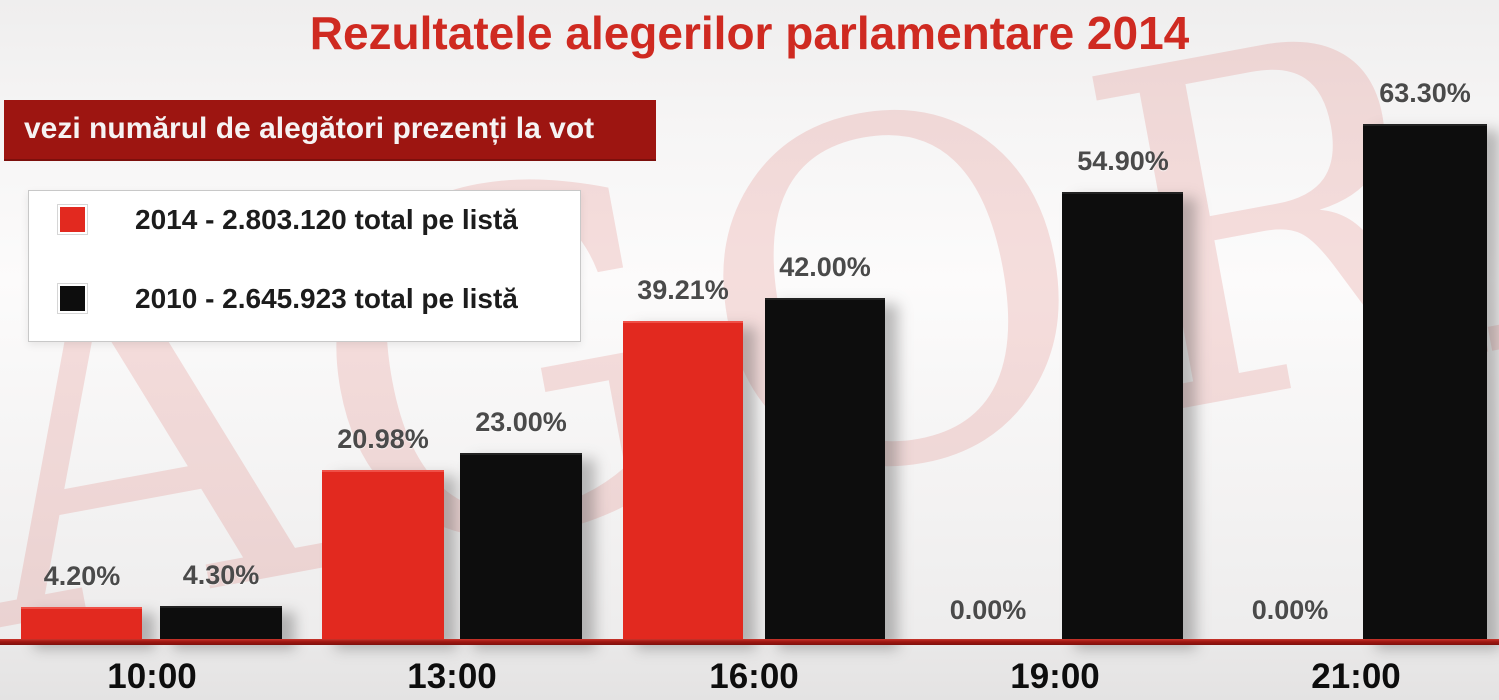 The width and height of the screenshot is (1499, 700). Describe the element at coordinates (72, 298) in the screenshot. I see `legend-swatch-2010` at that location.